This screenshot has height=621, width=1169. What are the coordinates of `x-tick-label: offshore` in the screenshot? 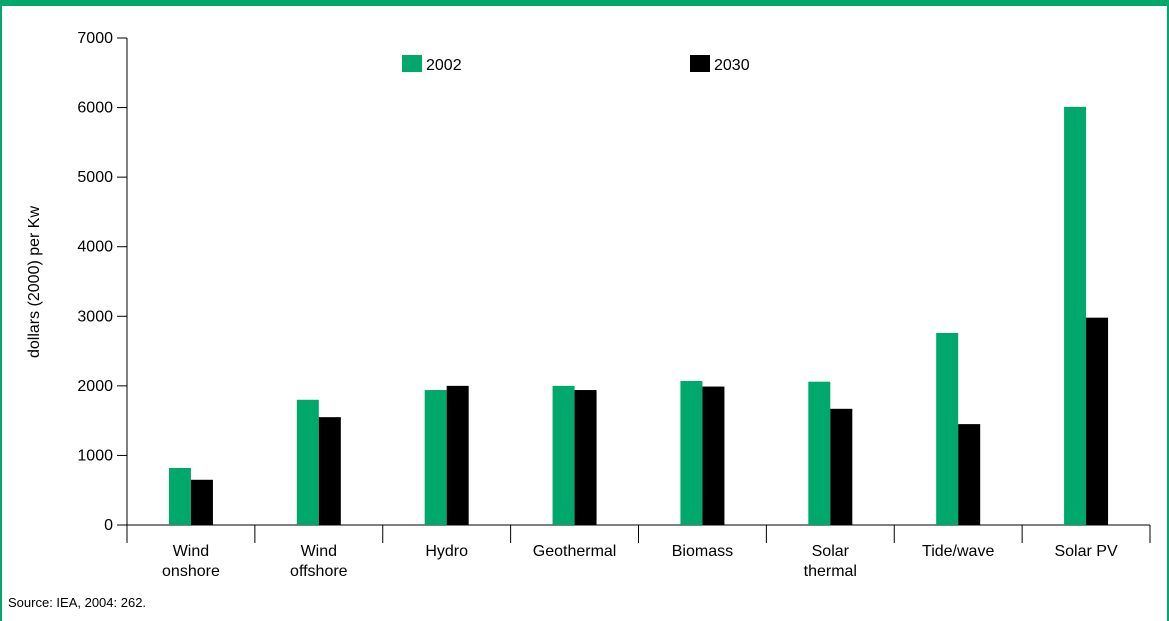 It's located at (319, 571).